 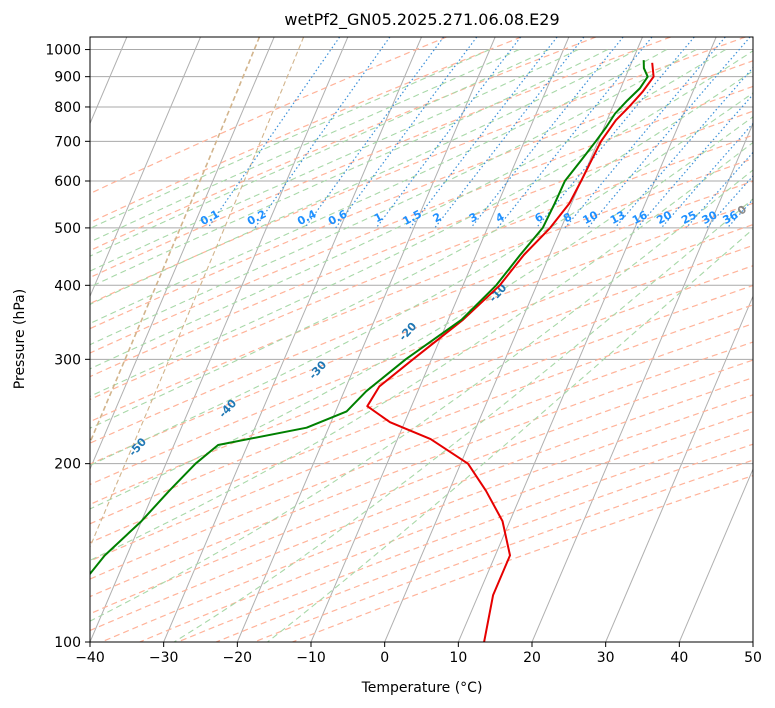 What do you see at coordinates (145, 167) in the screenshot?
I see `isotherm--60` at bounding box center [145, 167].